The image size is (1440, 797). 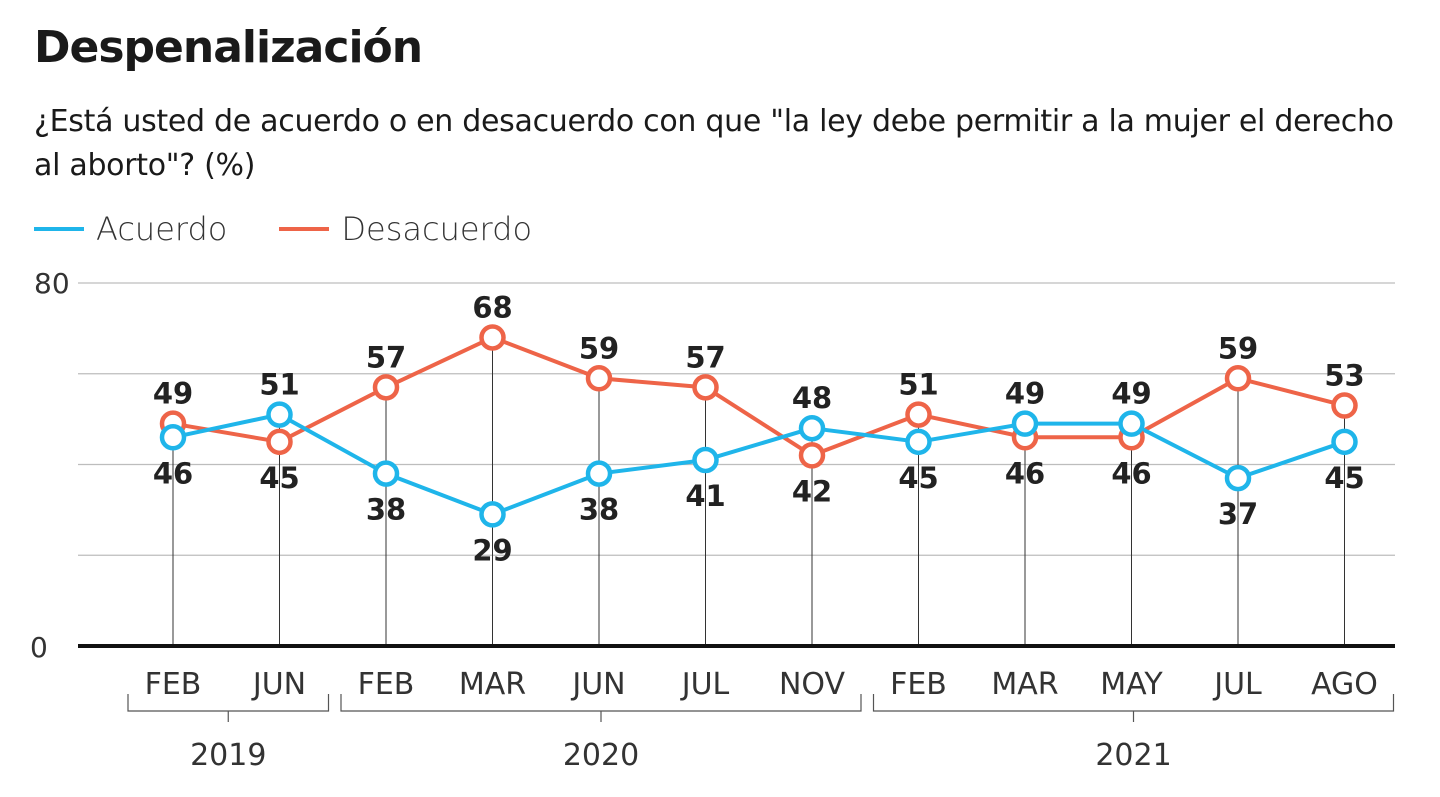 I want to click on data-label: 48, so click(x=812, y=398).